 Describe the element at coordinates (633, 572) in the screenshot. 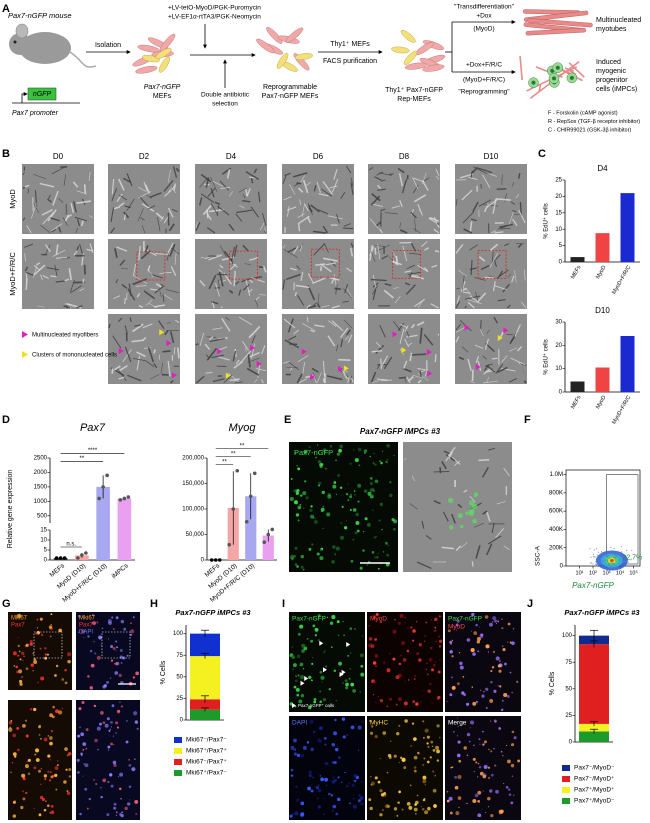

I see `x-tick-label: 10⁵` at that location.